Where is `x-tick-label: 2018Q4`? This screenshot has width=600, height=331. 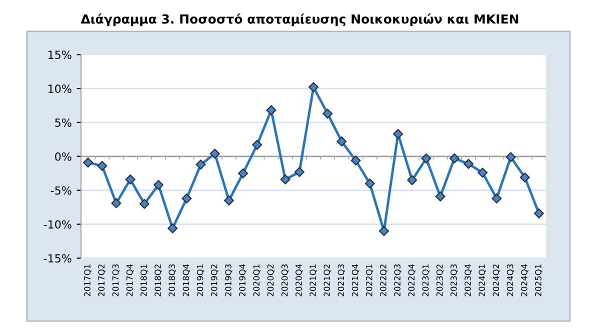 x-tick-label: 2018Q4 is located at coordinates (186, 280).